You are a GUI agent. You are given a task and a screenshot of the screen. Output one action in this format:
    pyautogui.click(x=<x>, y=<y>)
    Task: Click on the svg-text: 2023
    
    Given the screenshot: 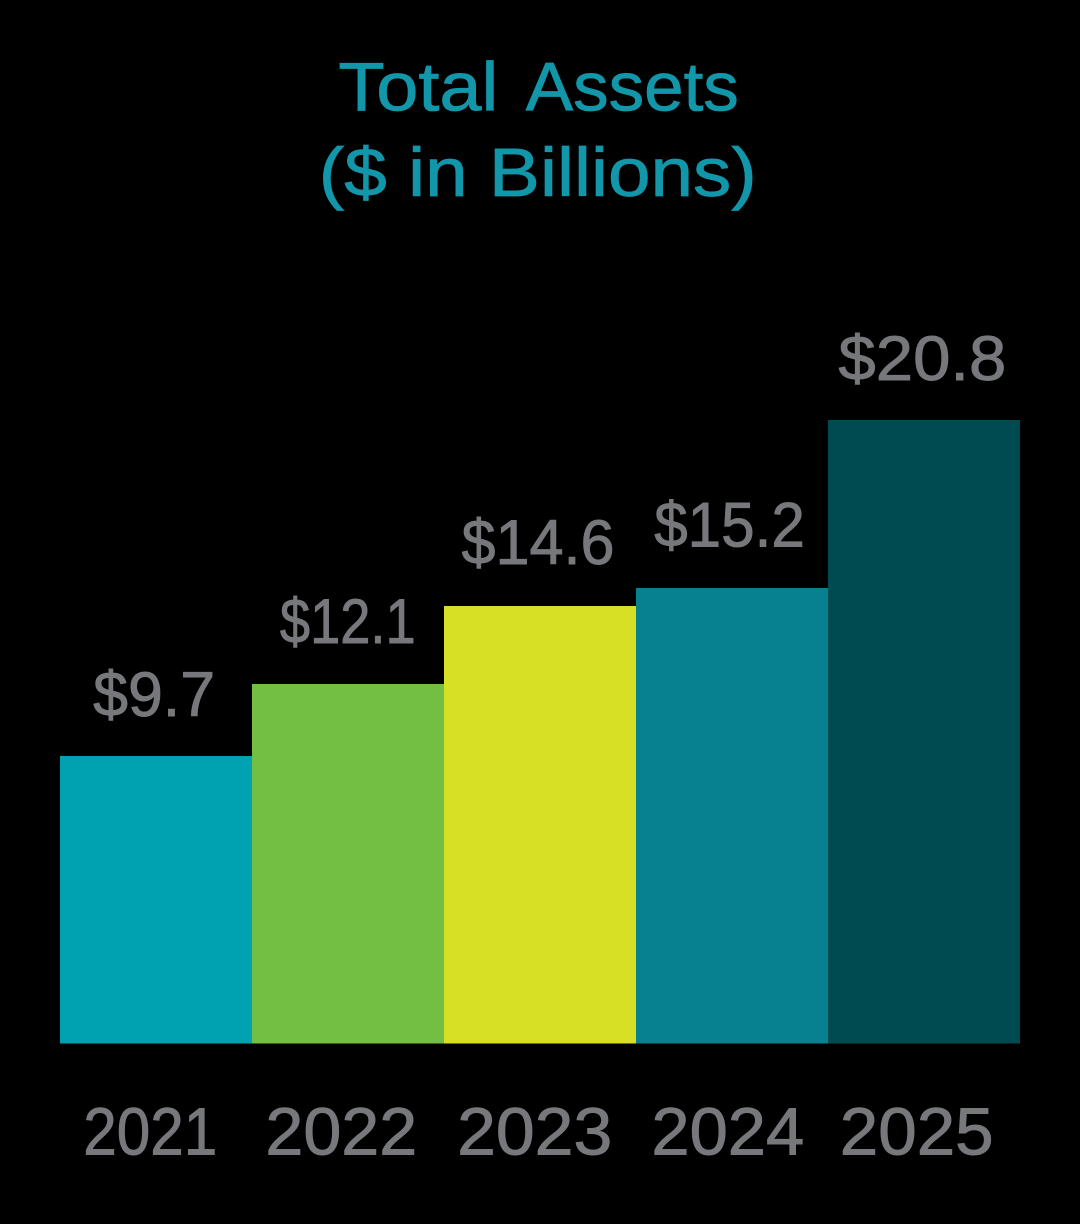 What is the action you would take?
    pyautogui.click(x=534, y=1131)
    